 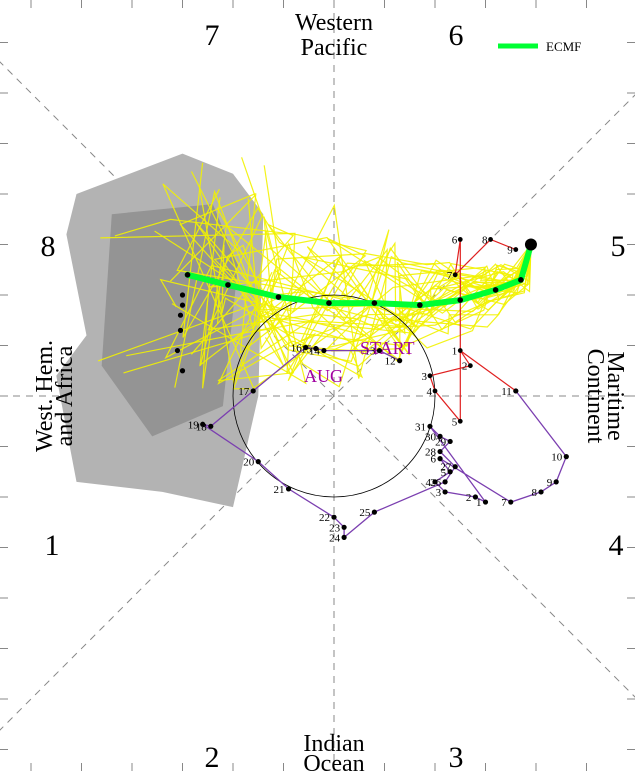 What do you see at coordinates (335, 528) in the screenshot?
I see `observed-point-label: 23` at bounding box center [335, 528].